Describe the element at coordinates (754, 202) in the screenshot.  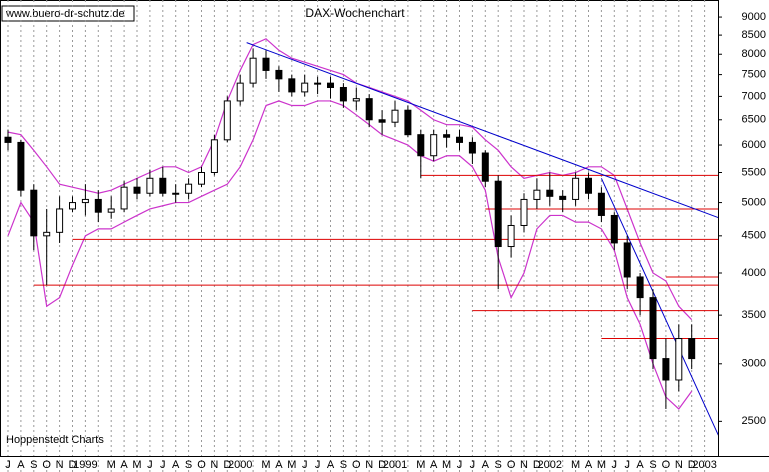
I see `y-tick-label: 5000` at that location.